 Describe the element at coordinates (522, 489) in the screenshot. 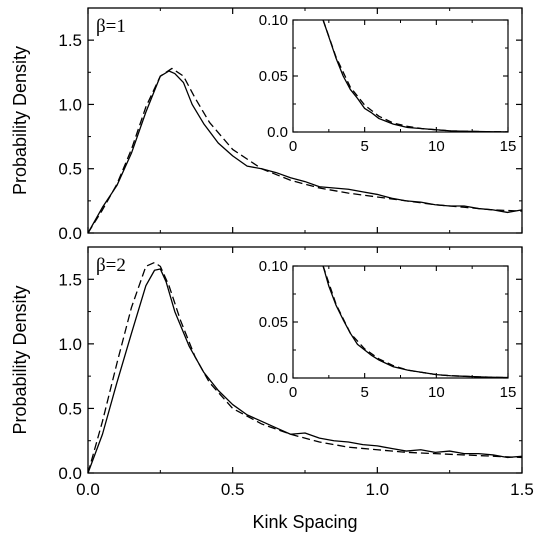

I see `x-tick-label: 1.5` at that location.